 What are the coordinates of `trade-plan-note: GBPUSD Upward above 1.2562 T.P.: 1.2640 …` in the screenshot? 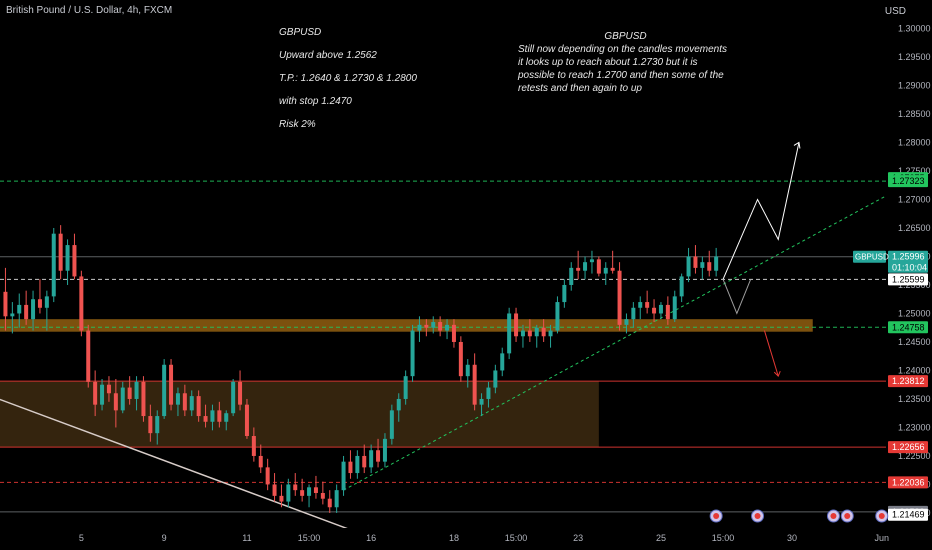 It's located at (379, 78).